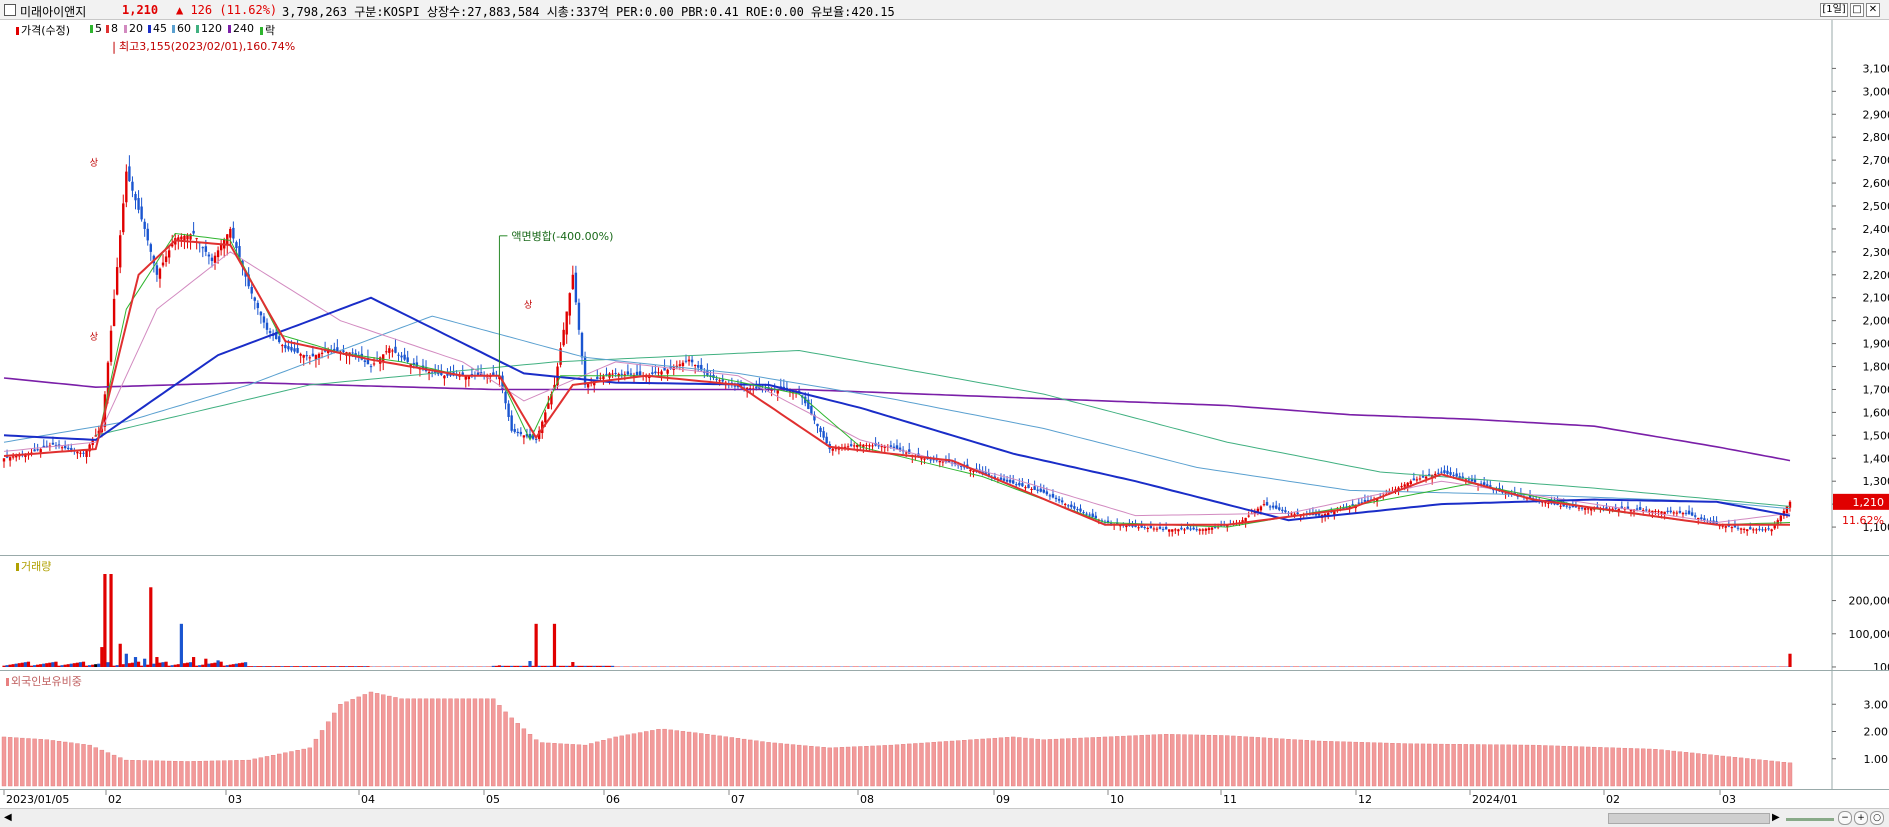  Describe the element at coordinates (1876, 114) in the screenshot. I see `price-tick-label: 2,900` at that location.